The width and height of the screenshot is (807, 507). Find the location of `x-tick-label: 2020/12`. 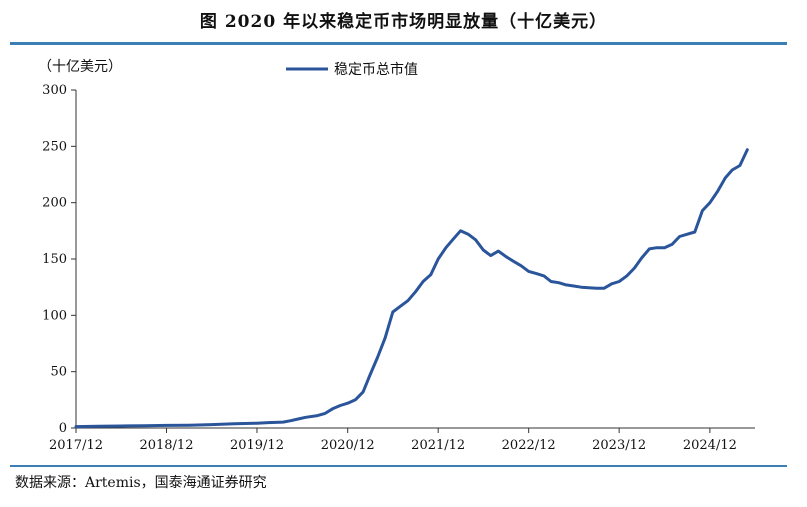

x-tick-label: 2020/12 is located at coordinates (348, 445).